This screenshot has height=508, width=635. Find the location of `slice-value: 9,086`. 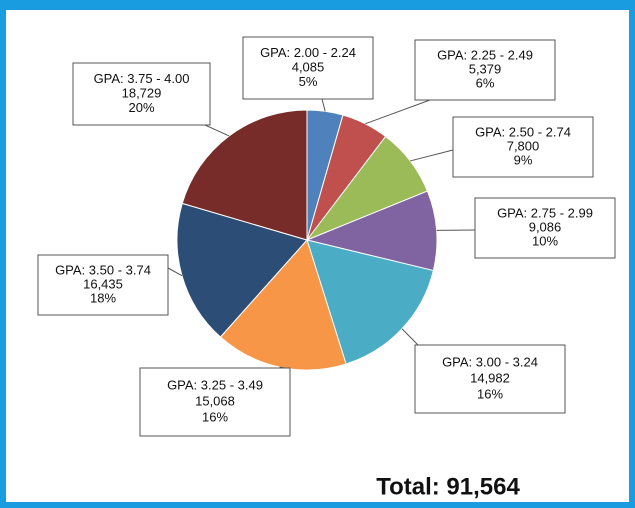

slice-value: 9,086 is located at coordinates (545, 226).